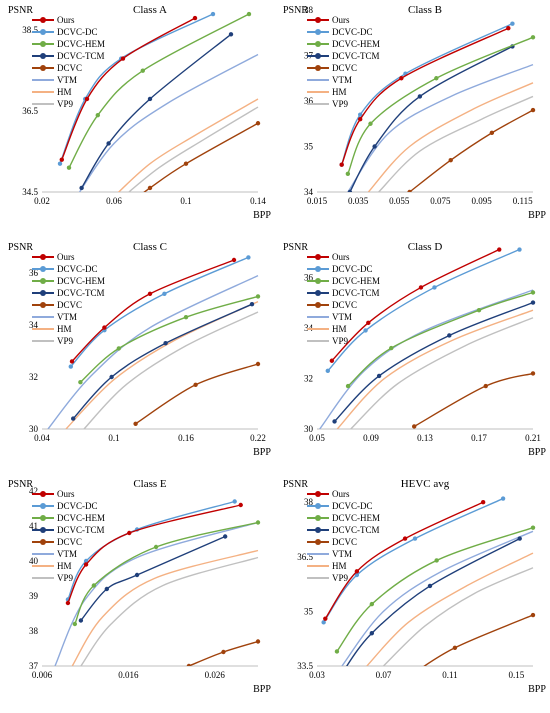 The width and height of the screenshot is (550, 713). What do you see at coordinates (33, 526) in the screenshot?
I see `y-tick-label: 41` at bounding box center [33, 526].